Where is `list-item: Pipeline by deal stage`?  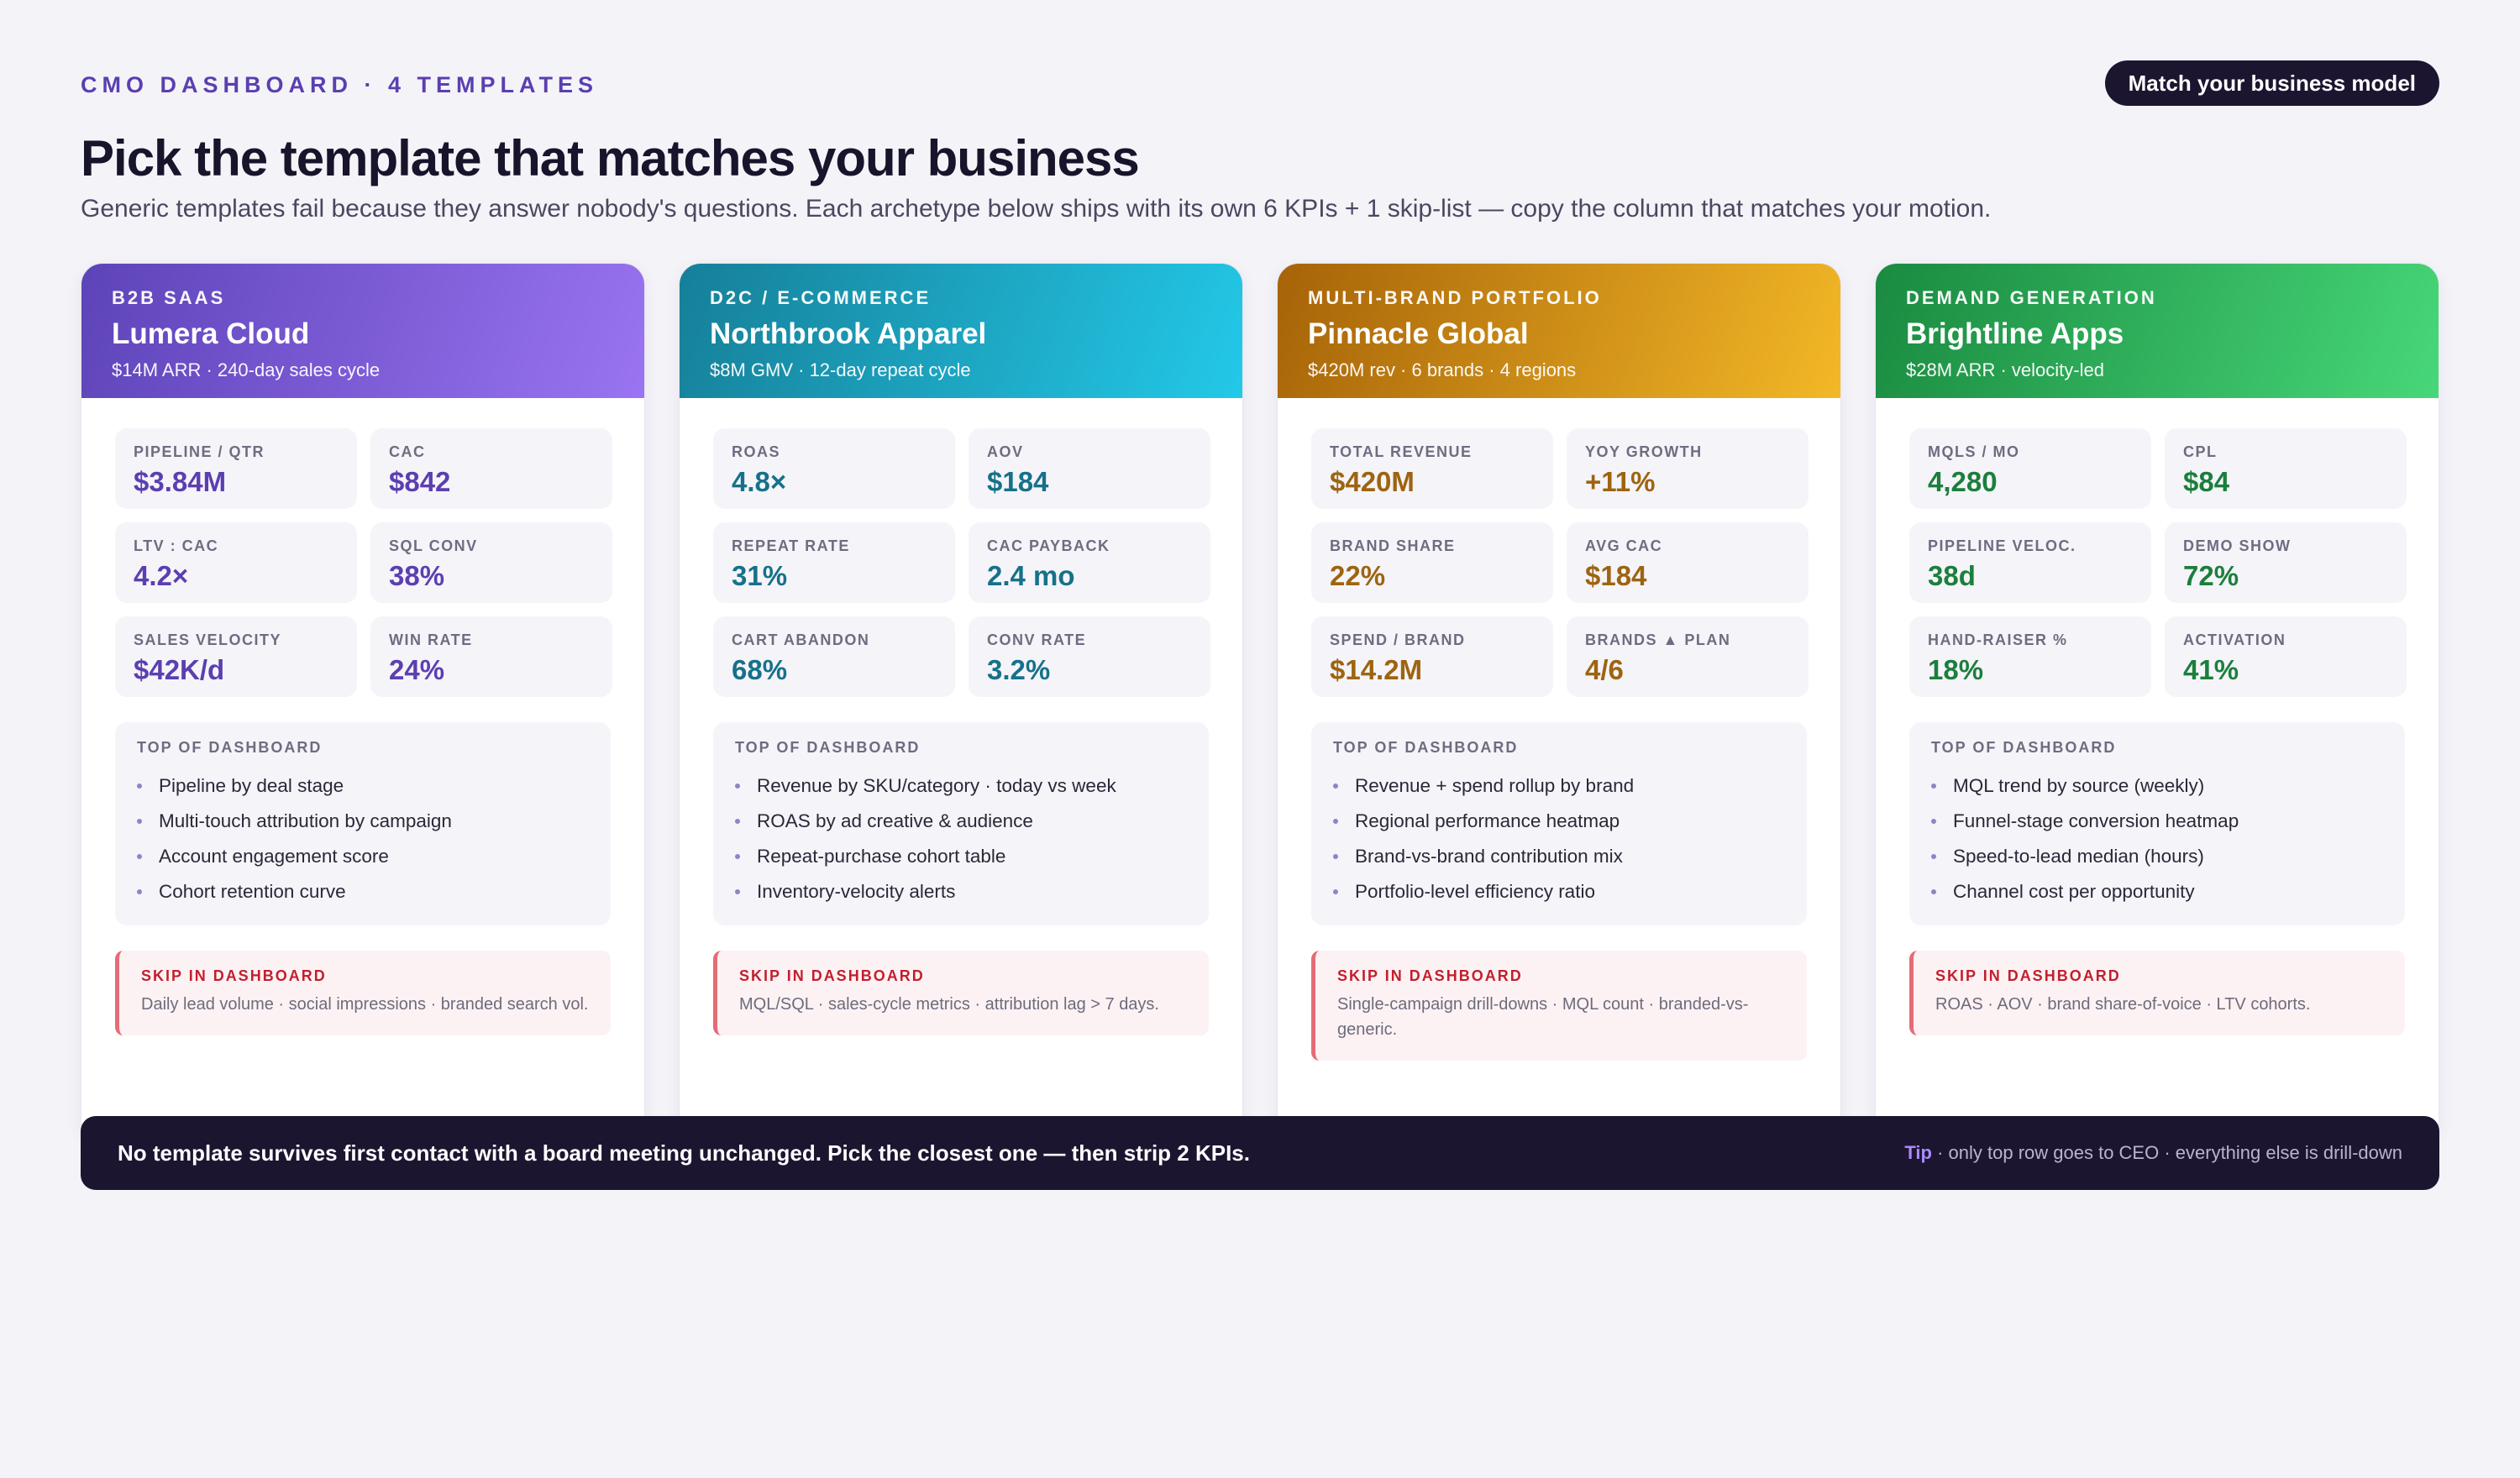 list-item: Pipeline by deal stage is located at coordinates (363, 786).